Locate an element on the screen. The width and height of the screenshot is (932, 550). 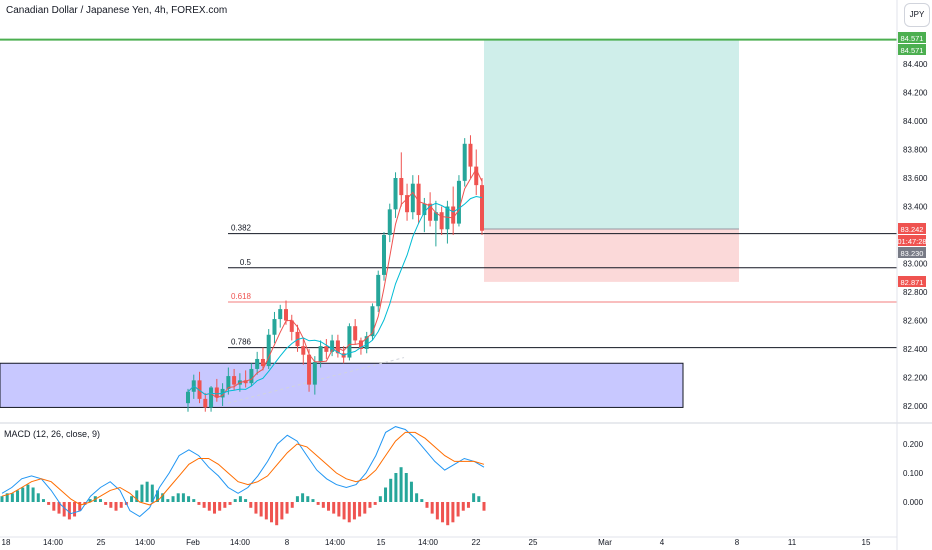
price-tag-4: 83.230 is located at coordinates (912, 253).